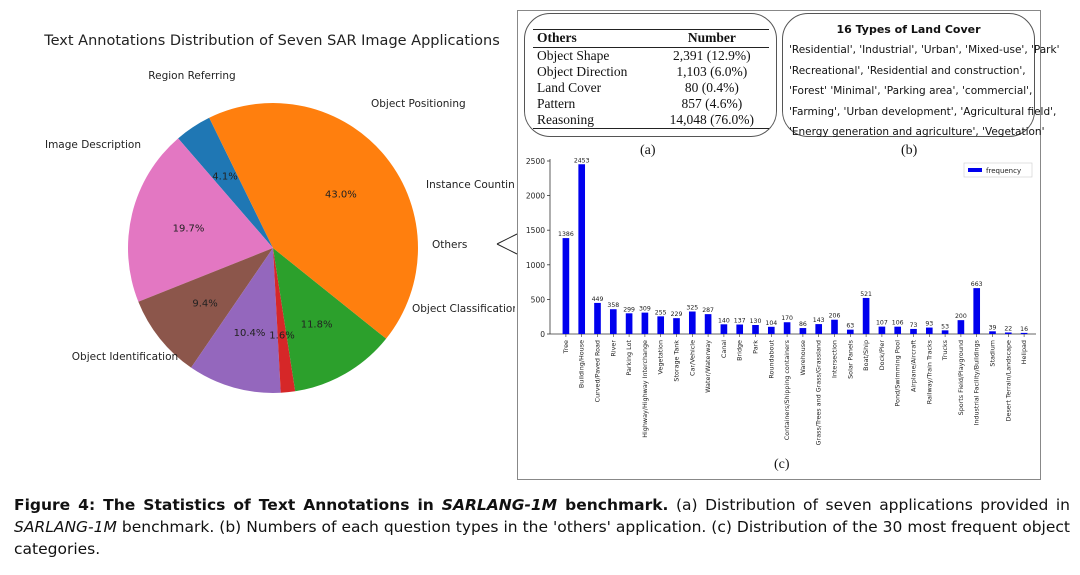 The width and height of the screenshot is (1080, 575). Describe the element at coordinates (566, 234) in the screenshot. I see `bar-value-label: 1386` at that location.